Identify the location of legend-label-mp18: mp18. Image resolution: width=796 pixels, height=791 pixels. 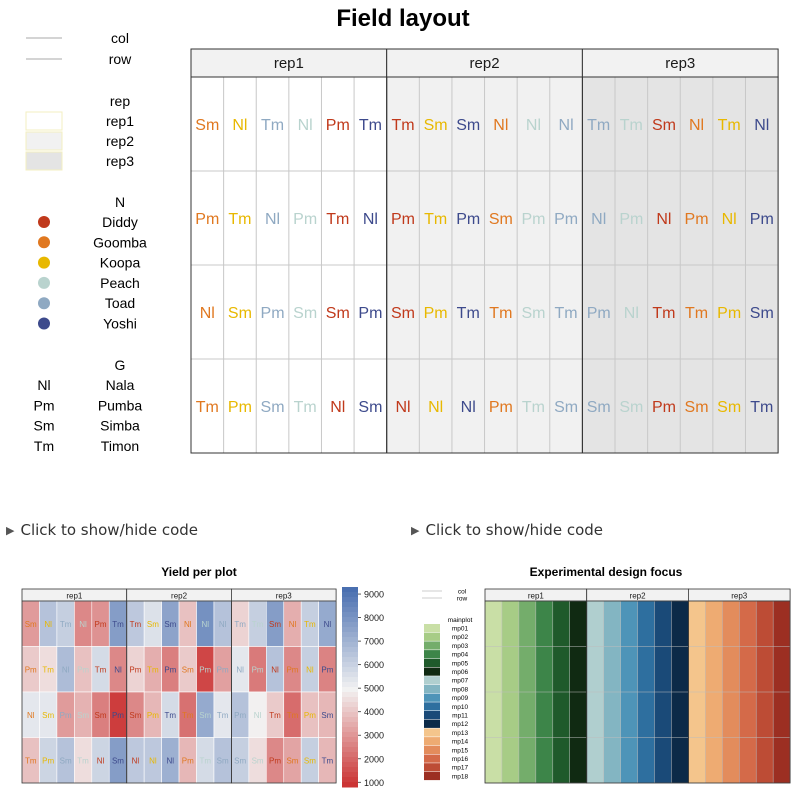
(460, 776).